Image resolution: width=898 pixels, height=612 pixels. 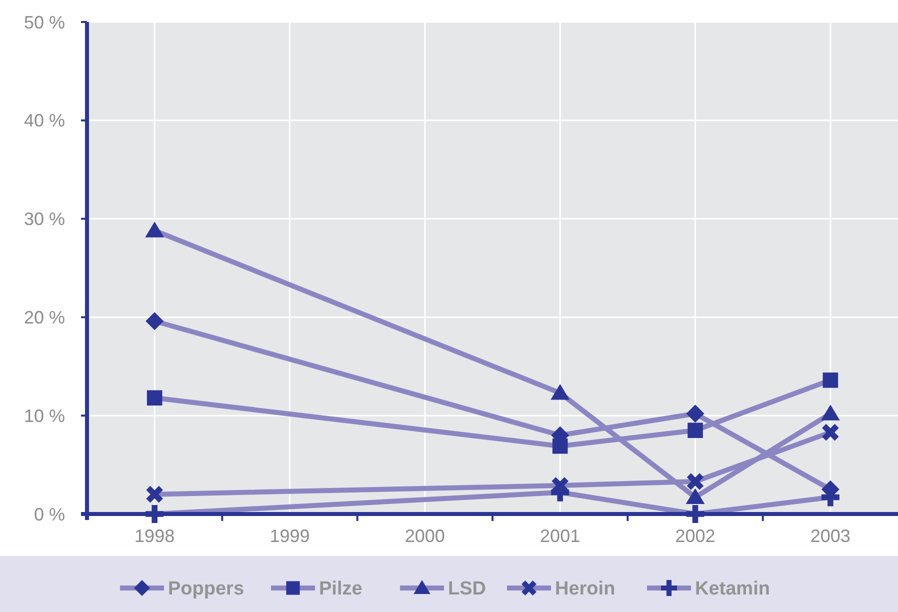 I want to click on x-tick-label: 2001, so click(x=560, y=536).